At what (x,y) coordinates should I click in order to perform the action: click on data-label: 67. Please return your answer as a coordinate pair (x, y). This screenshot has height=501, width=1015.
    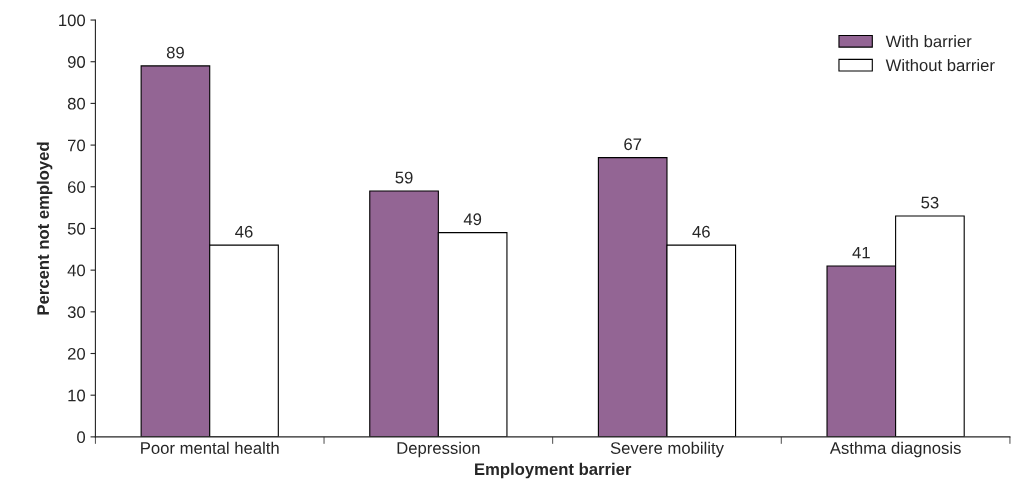
    Looking at the image, I should click on (633, 144).